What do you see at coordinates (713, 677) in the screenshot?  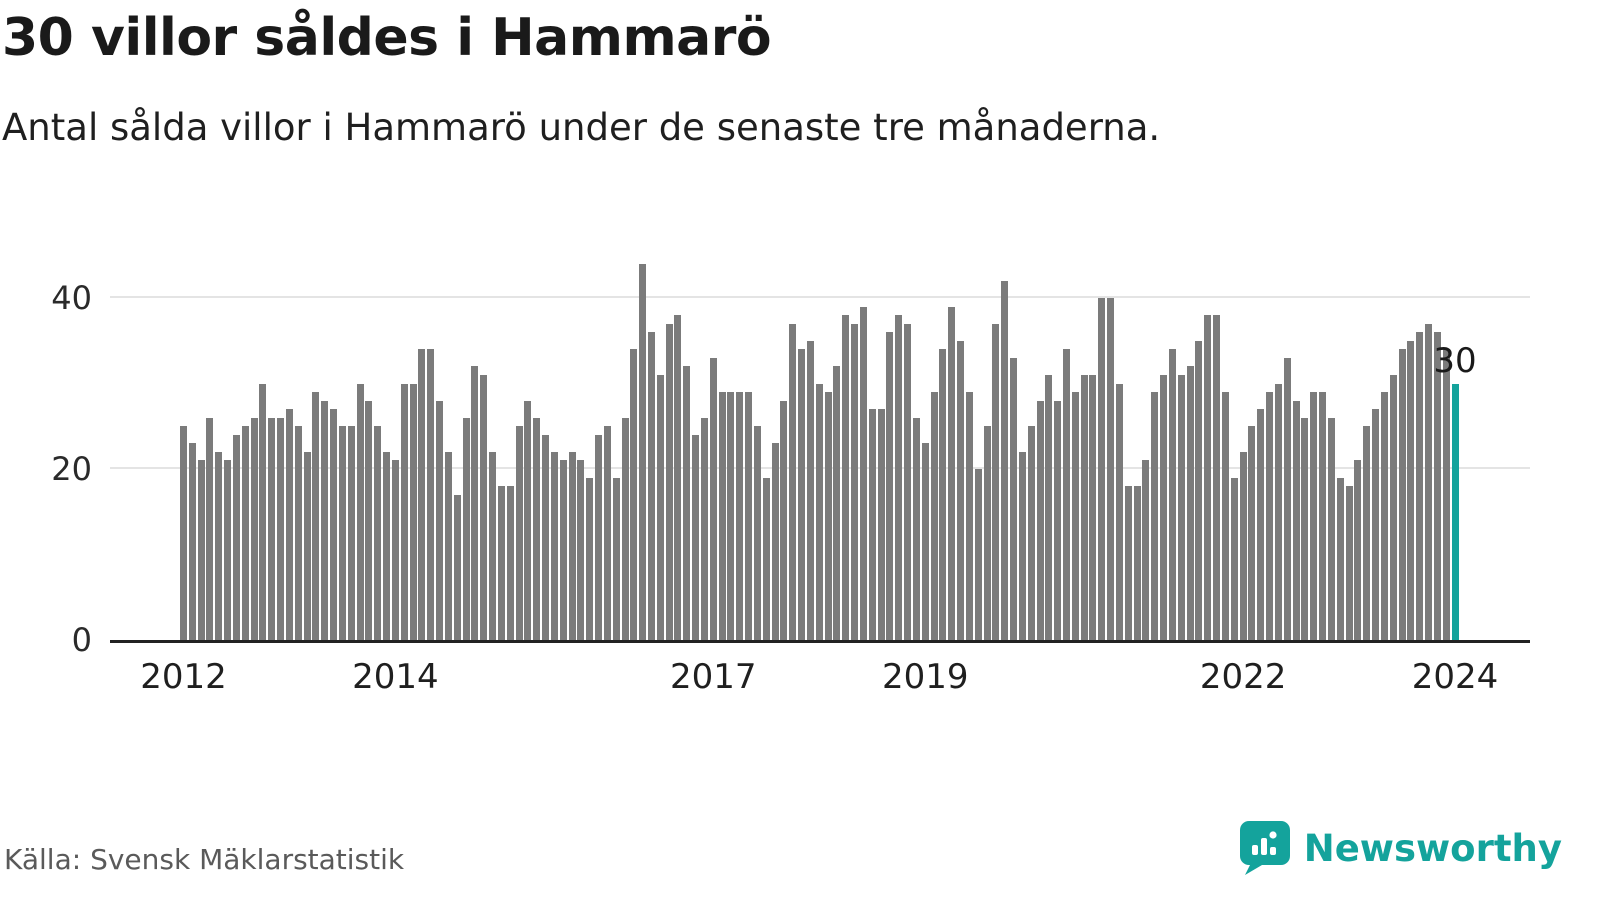 I see `x-tick-label: 2017` at bounding box center [713, 677].